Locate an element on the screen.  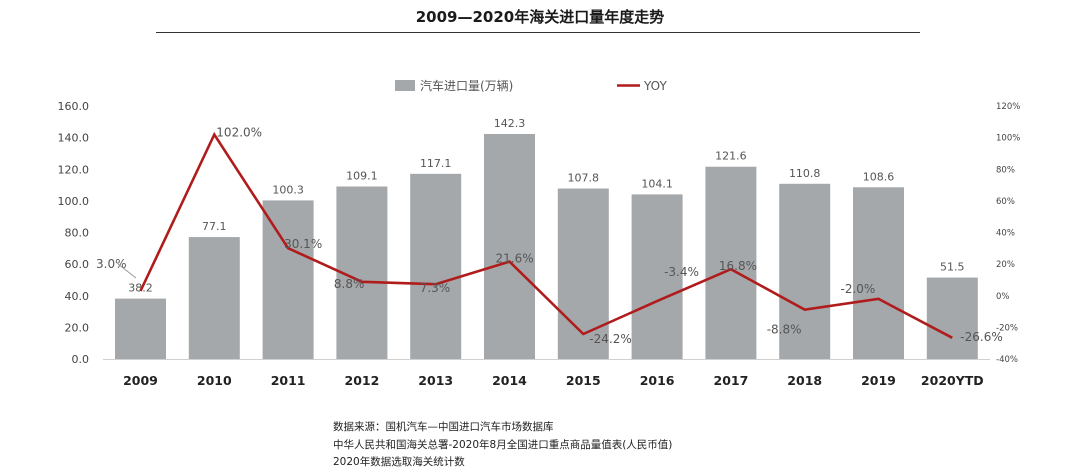
x-axis-tick-label: 2015 is located at coordinates (583, 380).